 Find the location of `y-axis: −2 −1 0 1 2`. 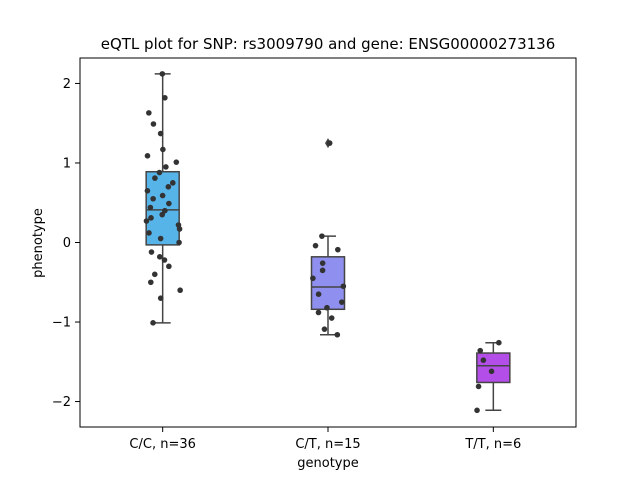

y-axis: −2 −1 0 1 2 is located at coordinates (66, 243).